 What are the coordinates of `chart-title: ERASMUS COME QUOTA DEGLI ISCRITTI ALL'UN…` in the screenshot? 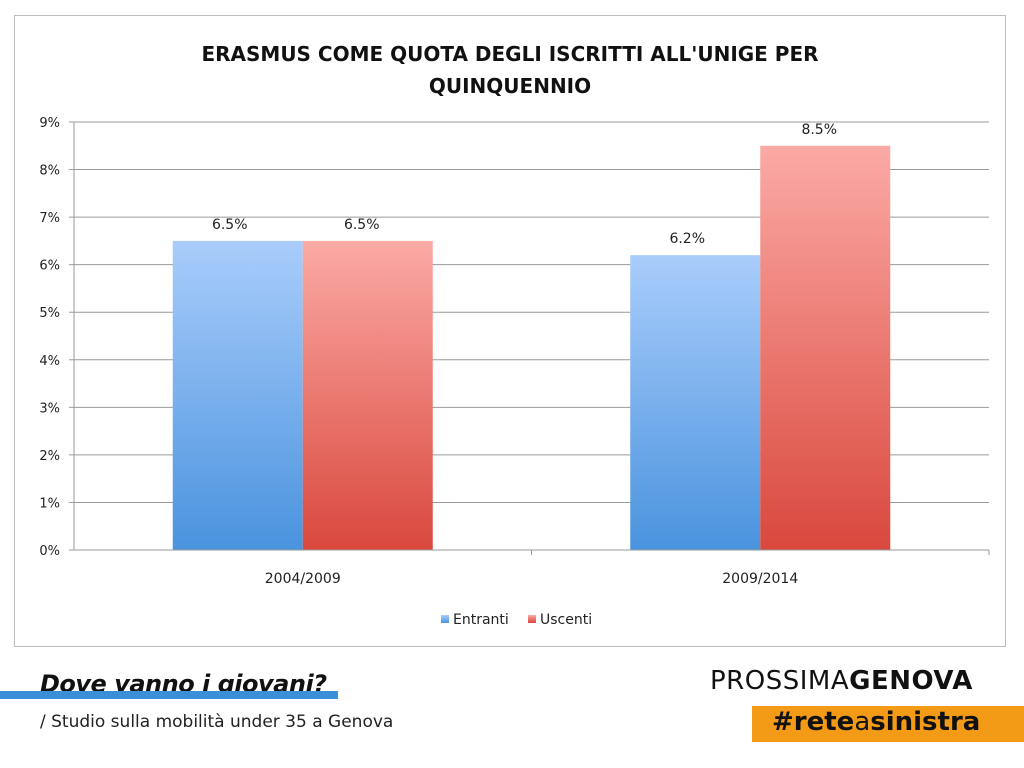 It's located at (510, 70).